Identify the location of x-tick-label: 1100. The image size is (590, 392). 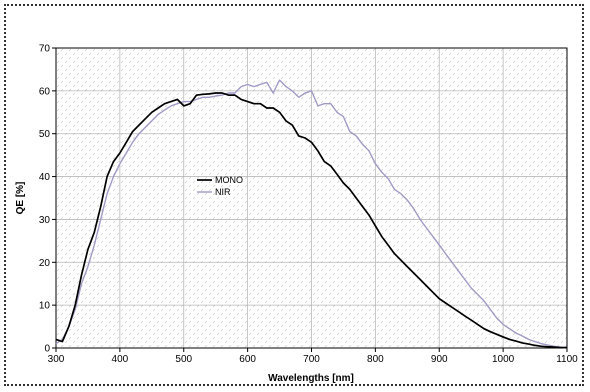
(567, 359).